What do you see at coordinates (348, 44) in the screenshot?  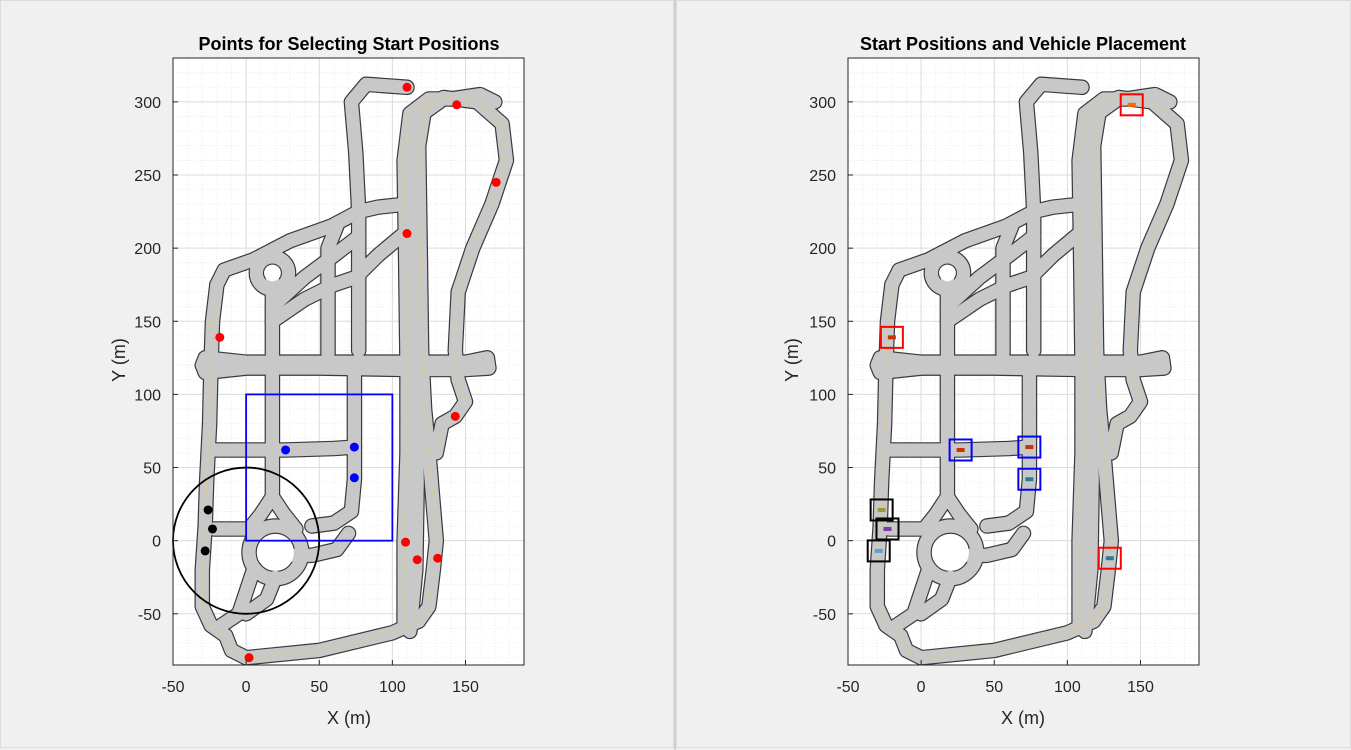 I see `chart-title: Points for Selecting Start Positions` at bounding box center [348, 44].